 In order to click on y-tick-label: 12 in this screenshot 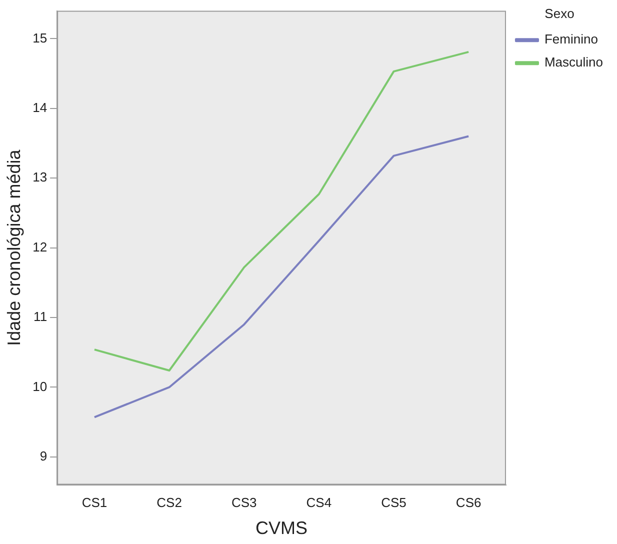, I will do `click(40, 246)`.